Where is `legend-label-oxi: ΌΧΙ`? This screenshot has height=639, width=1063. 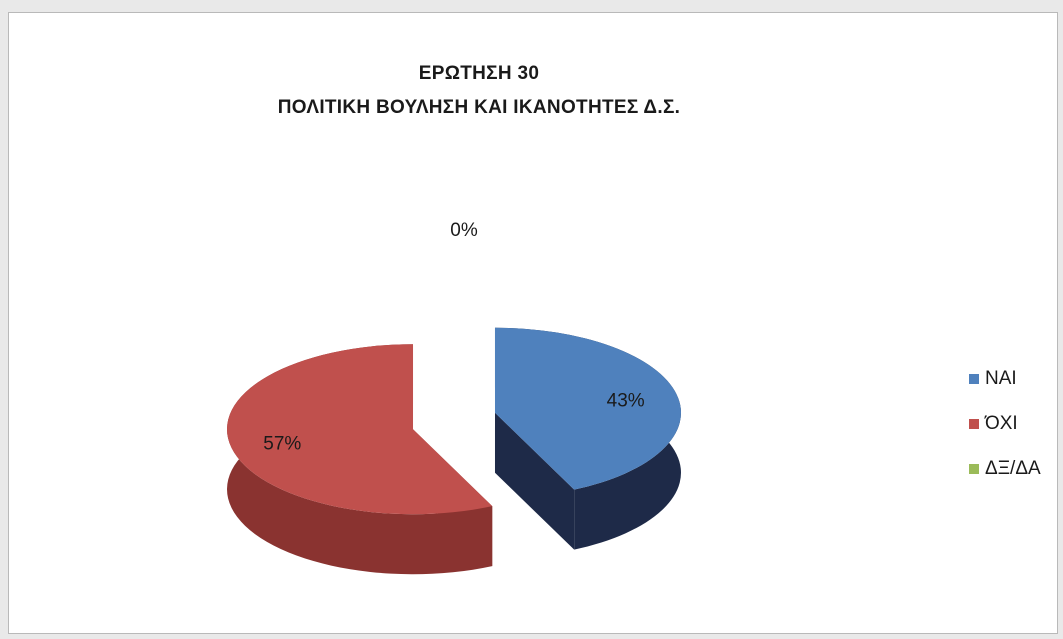
legend-label-oxi: ΌΧΙ is located at coordinates (1001, 423).